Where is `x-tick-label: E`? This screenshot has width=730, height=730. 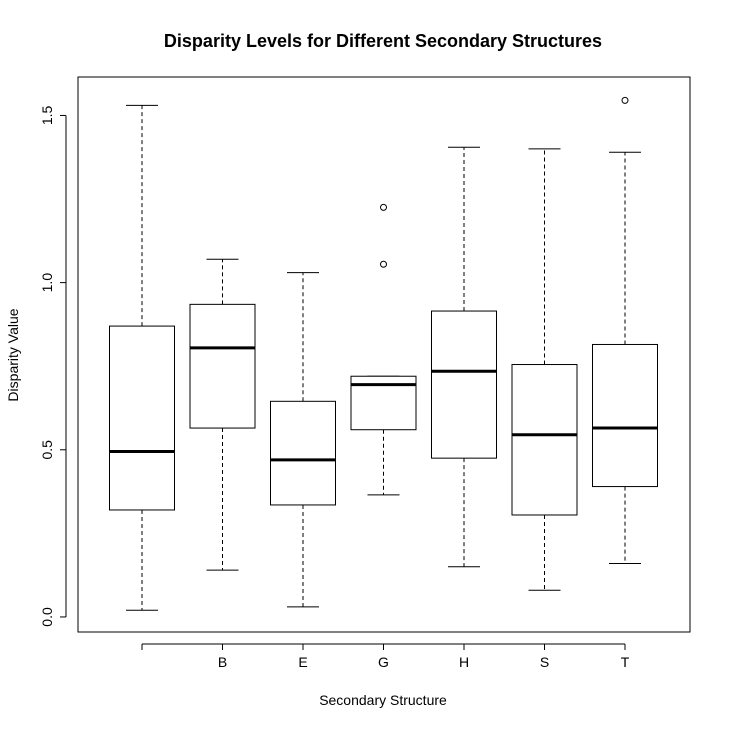 x-tick-label: E is located at coordinates (302, 662).